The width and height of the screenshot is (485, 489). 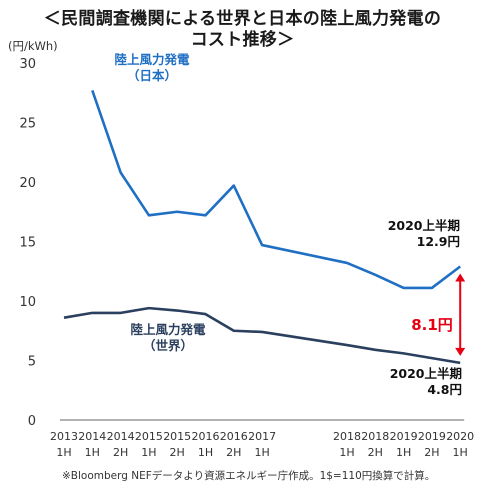 I want to click on world-end-label-line2: 4.8円, so click(x=444, y=389).